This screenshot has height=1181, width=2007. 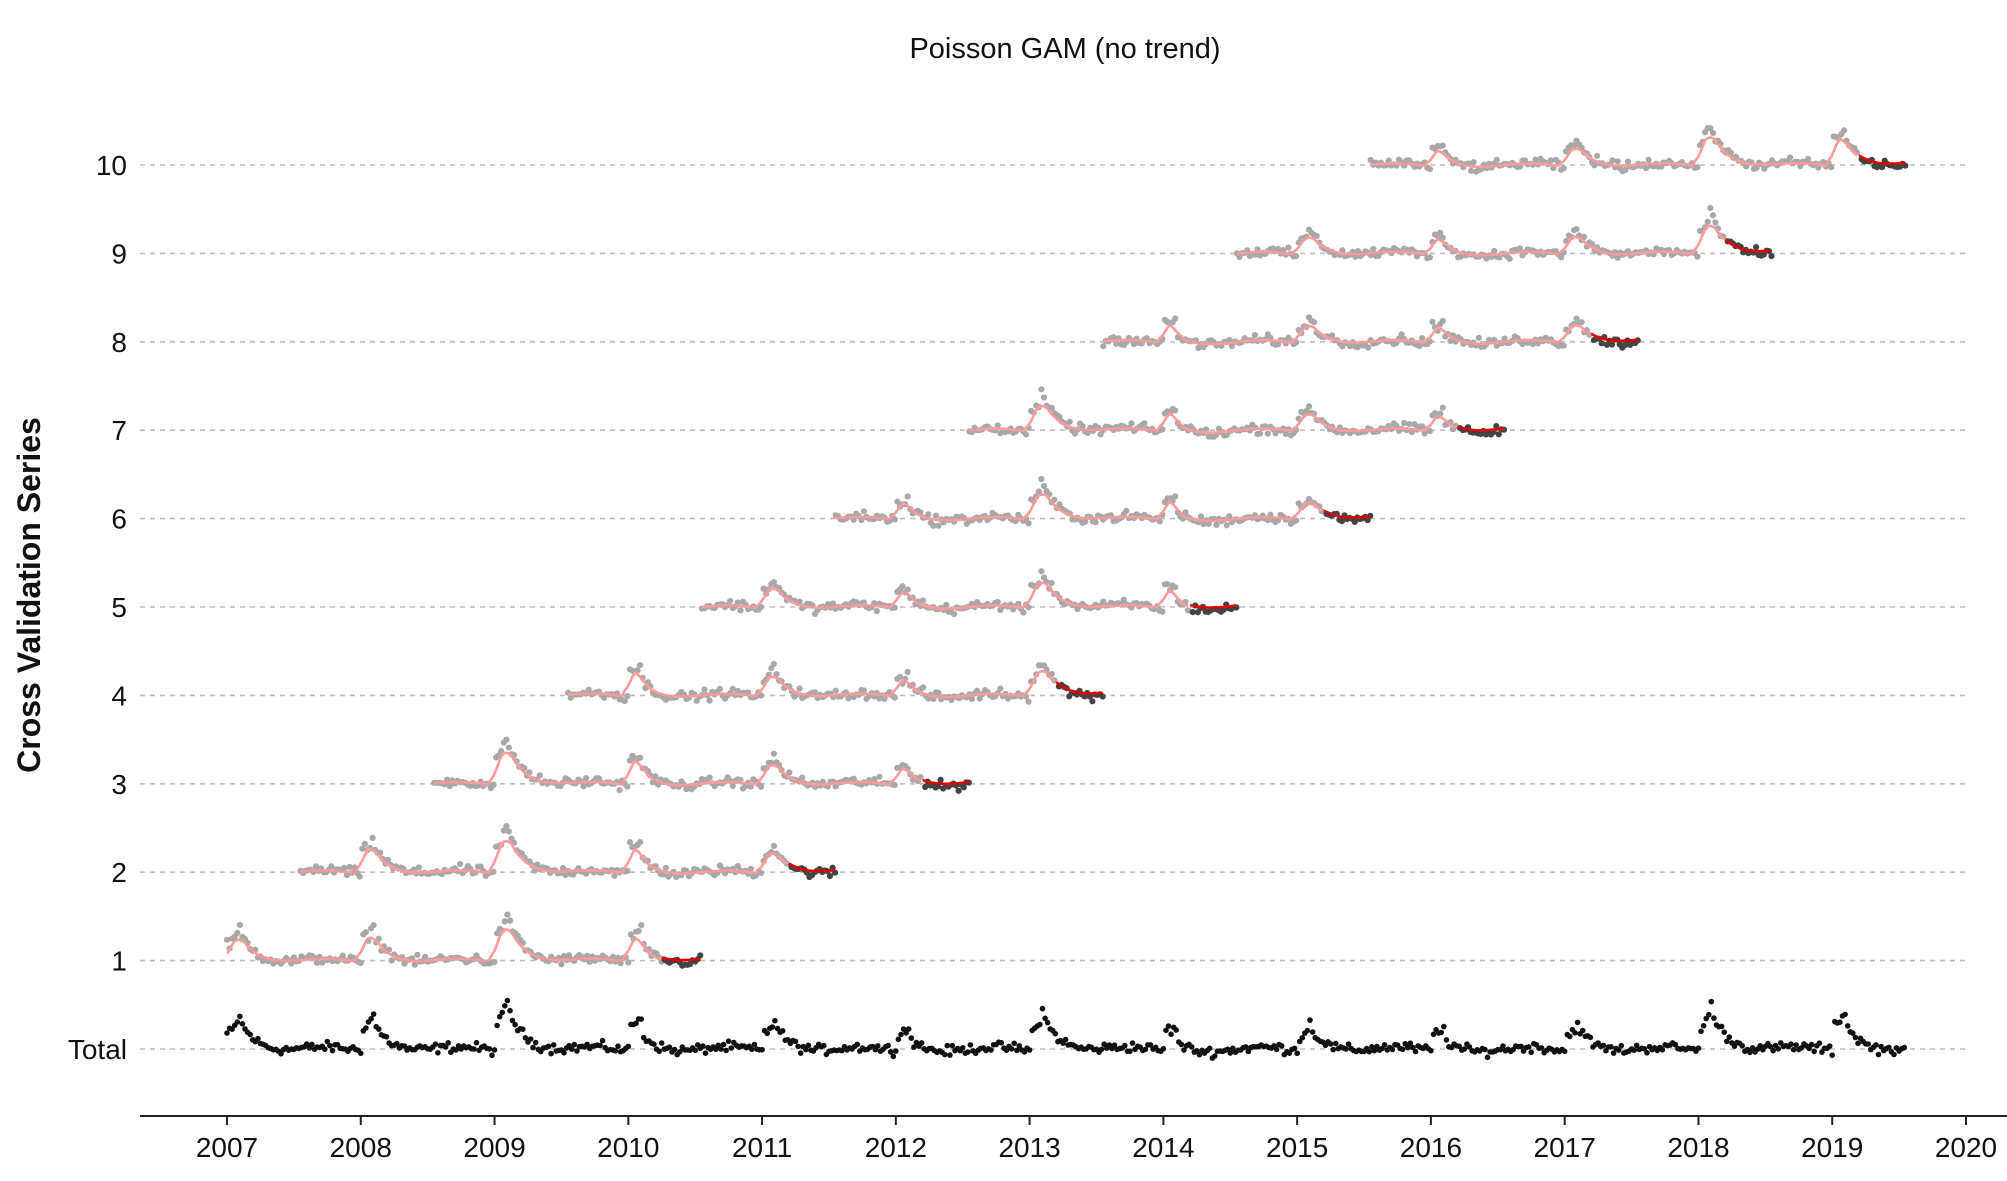 I want to click on y-tick-9: 9, so click(x=119, y=253).